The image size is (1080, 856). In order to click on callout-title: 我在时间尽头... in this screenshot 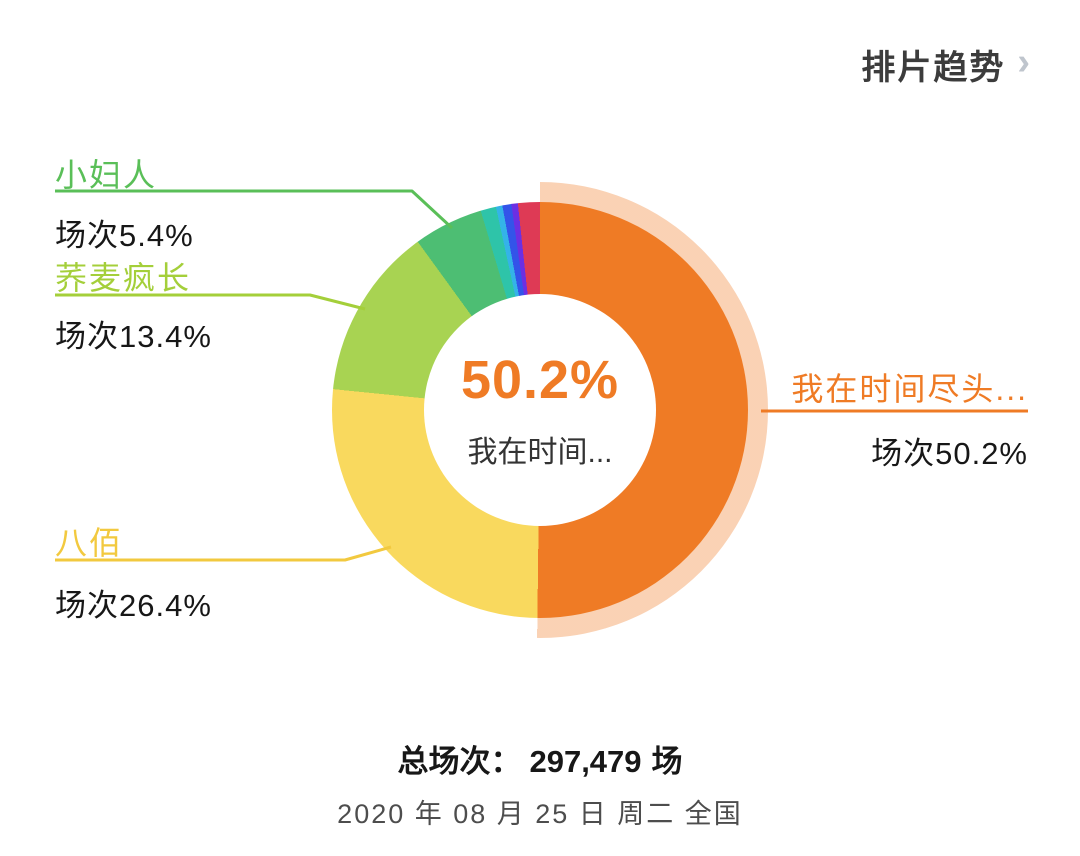, I will do `click(909, 389)`.